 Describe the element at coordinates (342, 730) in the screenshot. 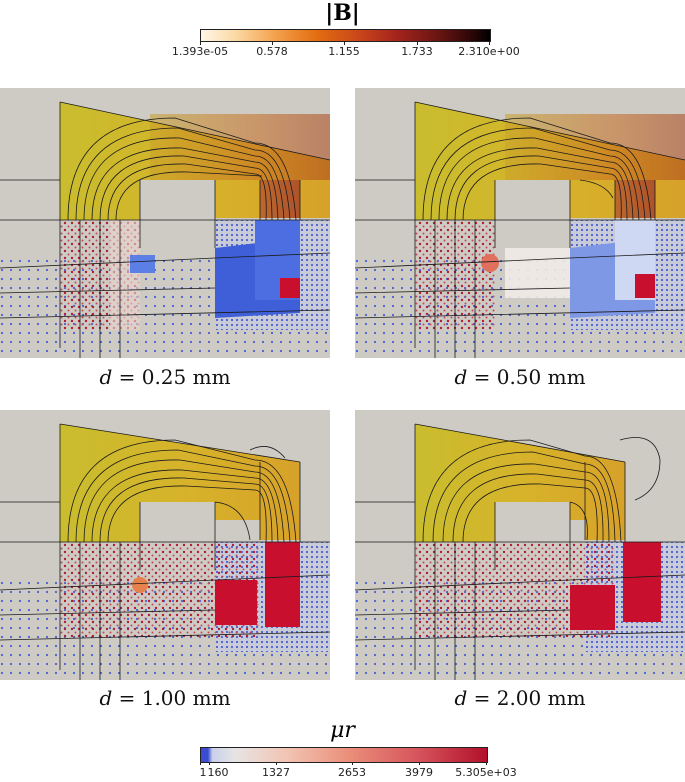

I see `permeability-colorbar-title: μr` at that location.